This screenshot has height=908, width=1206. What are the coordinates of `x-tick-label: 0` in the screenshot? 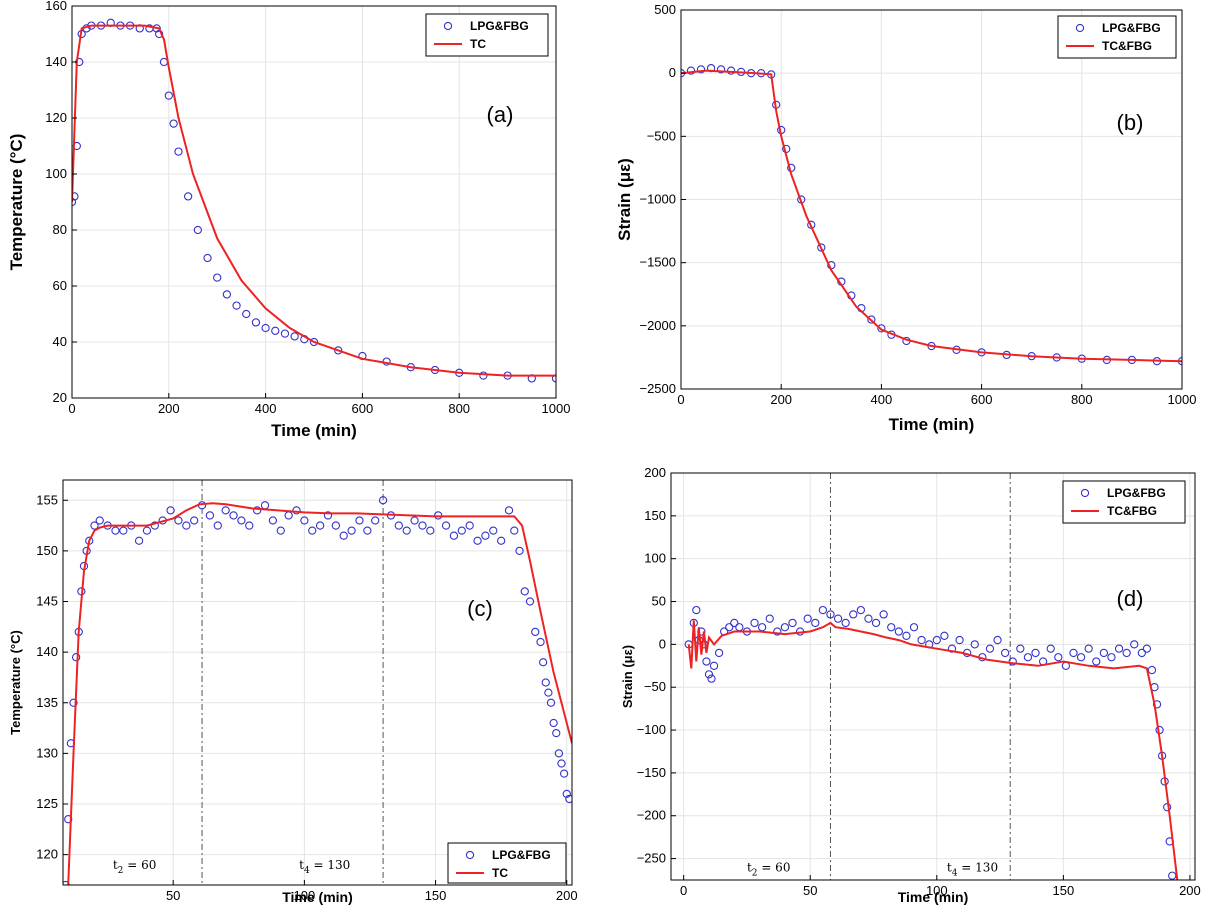 It's located at (71, 408).